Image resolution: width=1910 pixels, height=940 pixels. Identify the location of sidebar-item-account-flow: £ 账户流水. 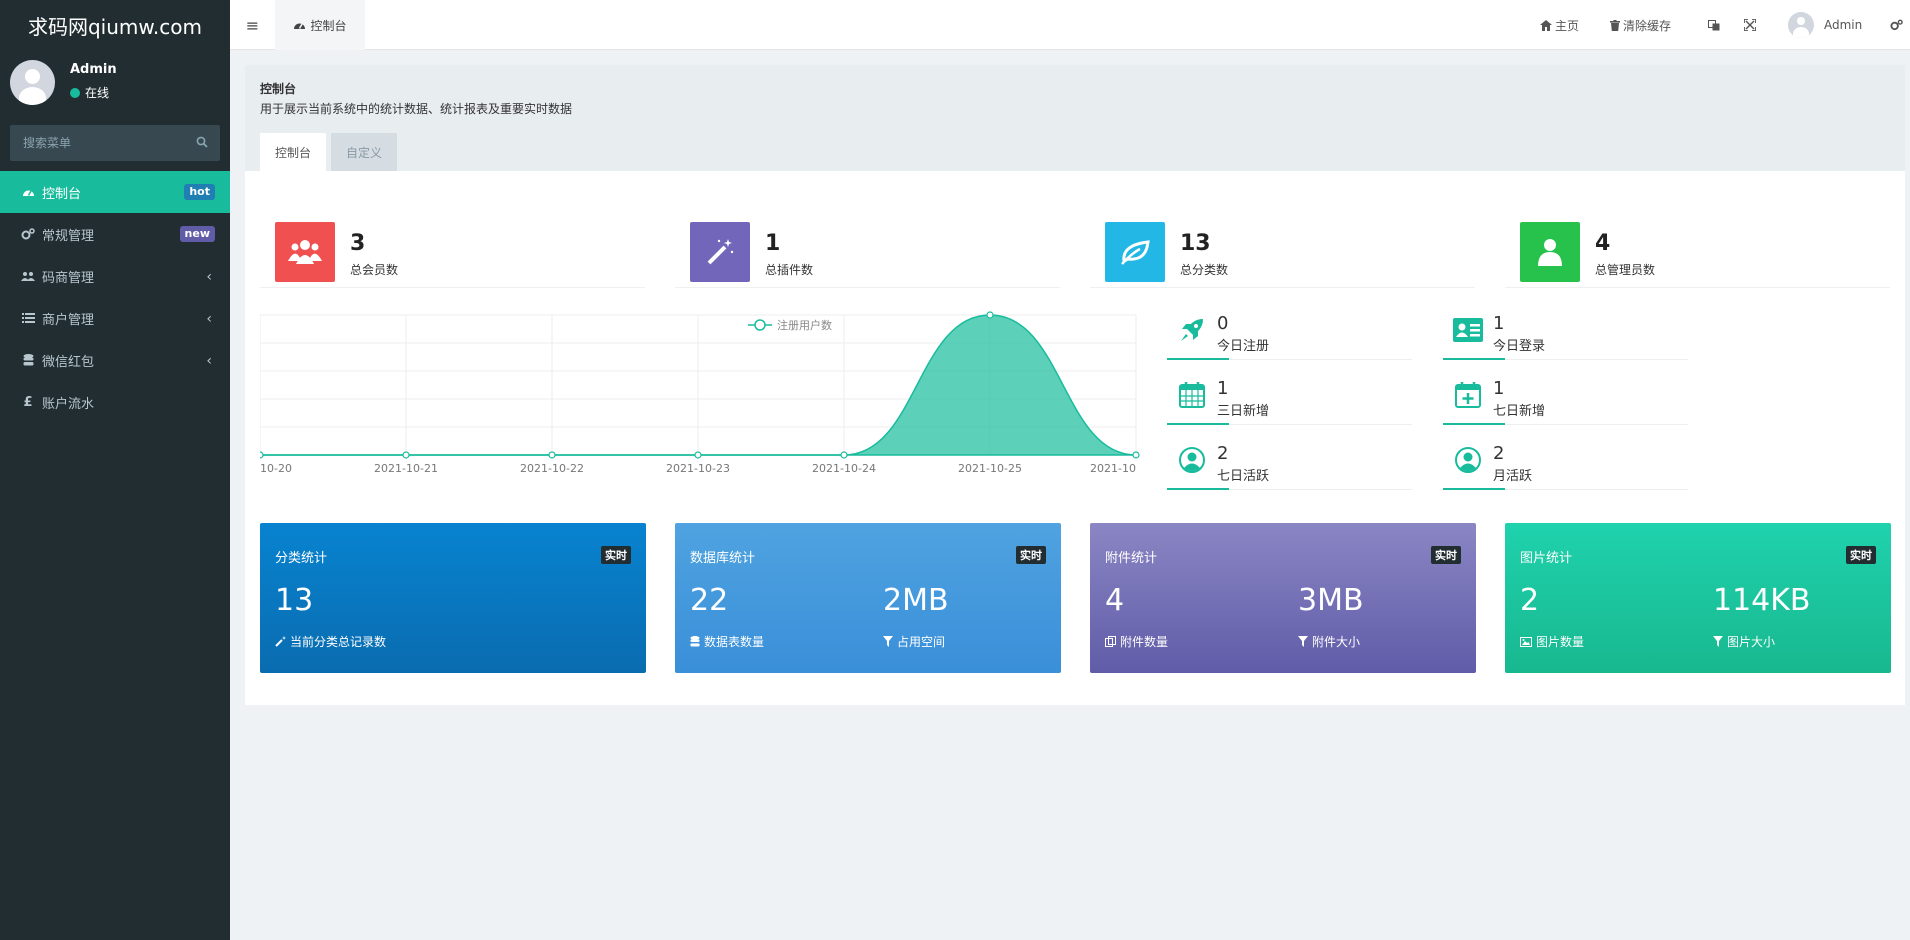
(115, 402).